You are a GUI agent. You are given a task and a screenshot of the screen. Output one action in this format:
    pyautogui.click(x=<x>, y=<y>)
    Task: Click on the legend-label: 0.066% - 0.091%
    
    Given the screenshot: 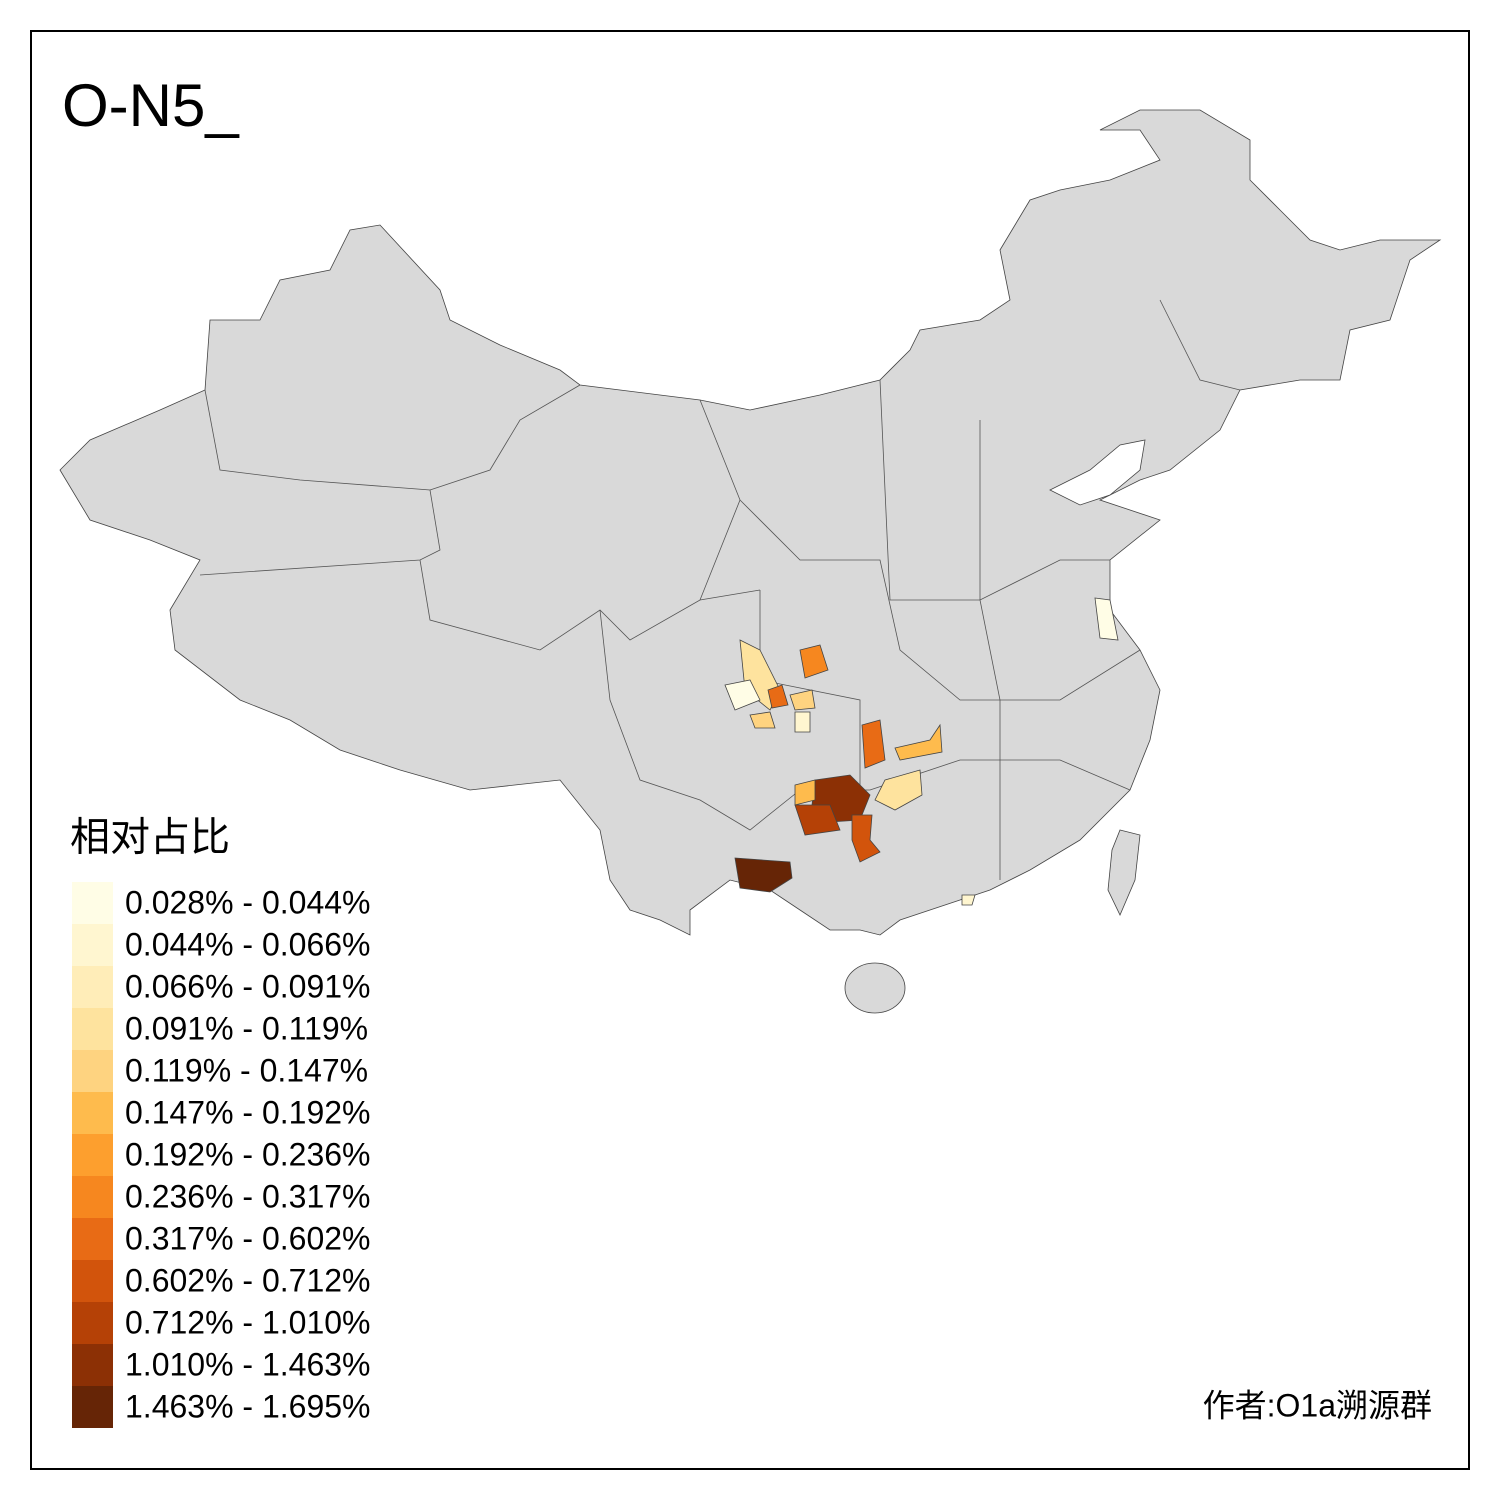 What is the action you would take?
    pyautogui.click(x=248, y=986)
    